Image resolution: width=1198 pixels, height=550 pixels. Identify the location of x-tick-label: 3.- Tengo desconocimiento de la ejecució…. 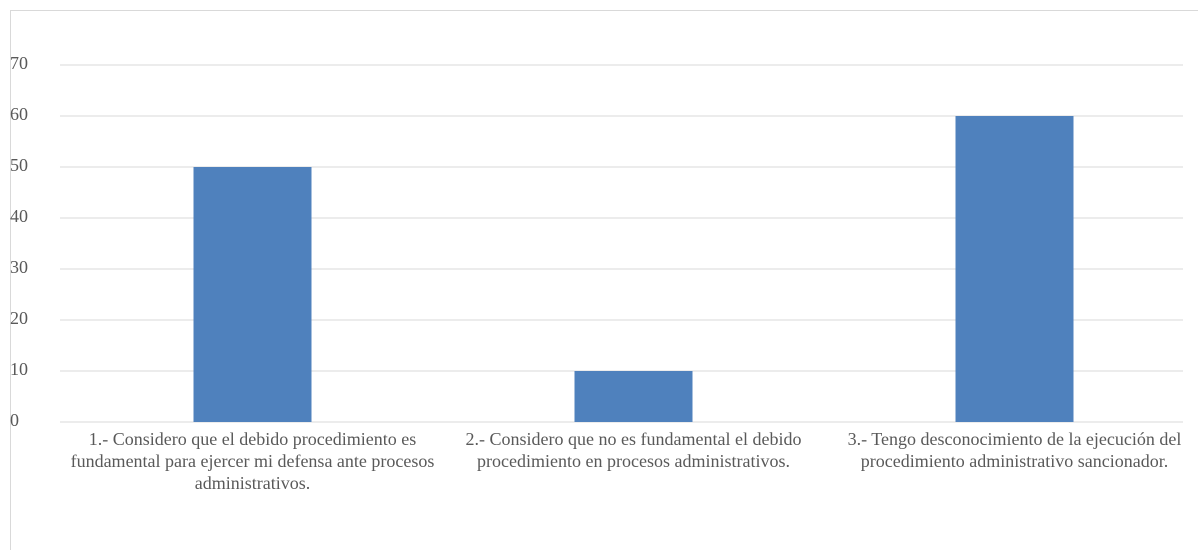
(1014, 450).